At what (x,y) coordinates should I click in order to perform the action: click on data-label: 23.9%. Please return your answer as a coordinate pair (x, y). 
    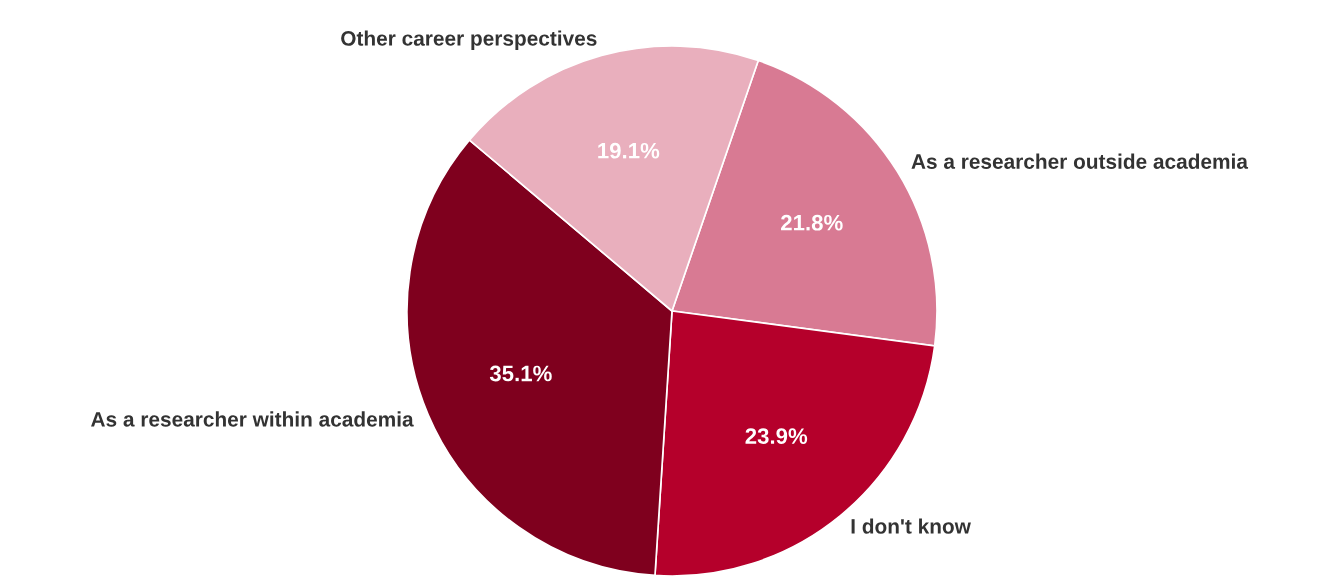
    Looking at the image, I should click on (776, 436).